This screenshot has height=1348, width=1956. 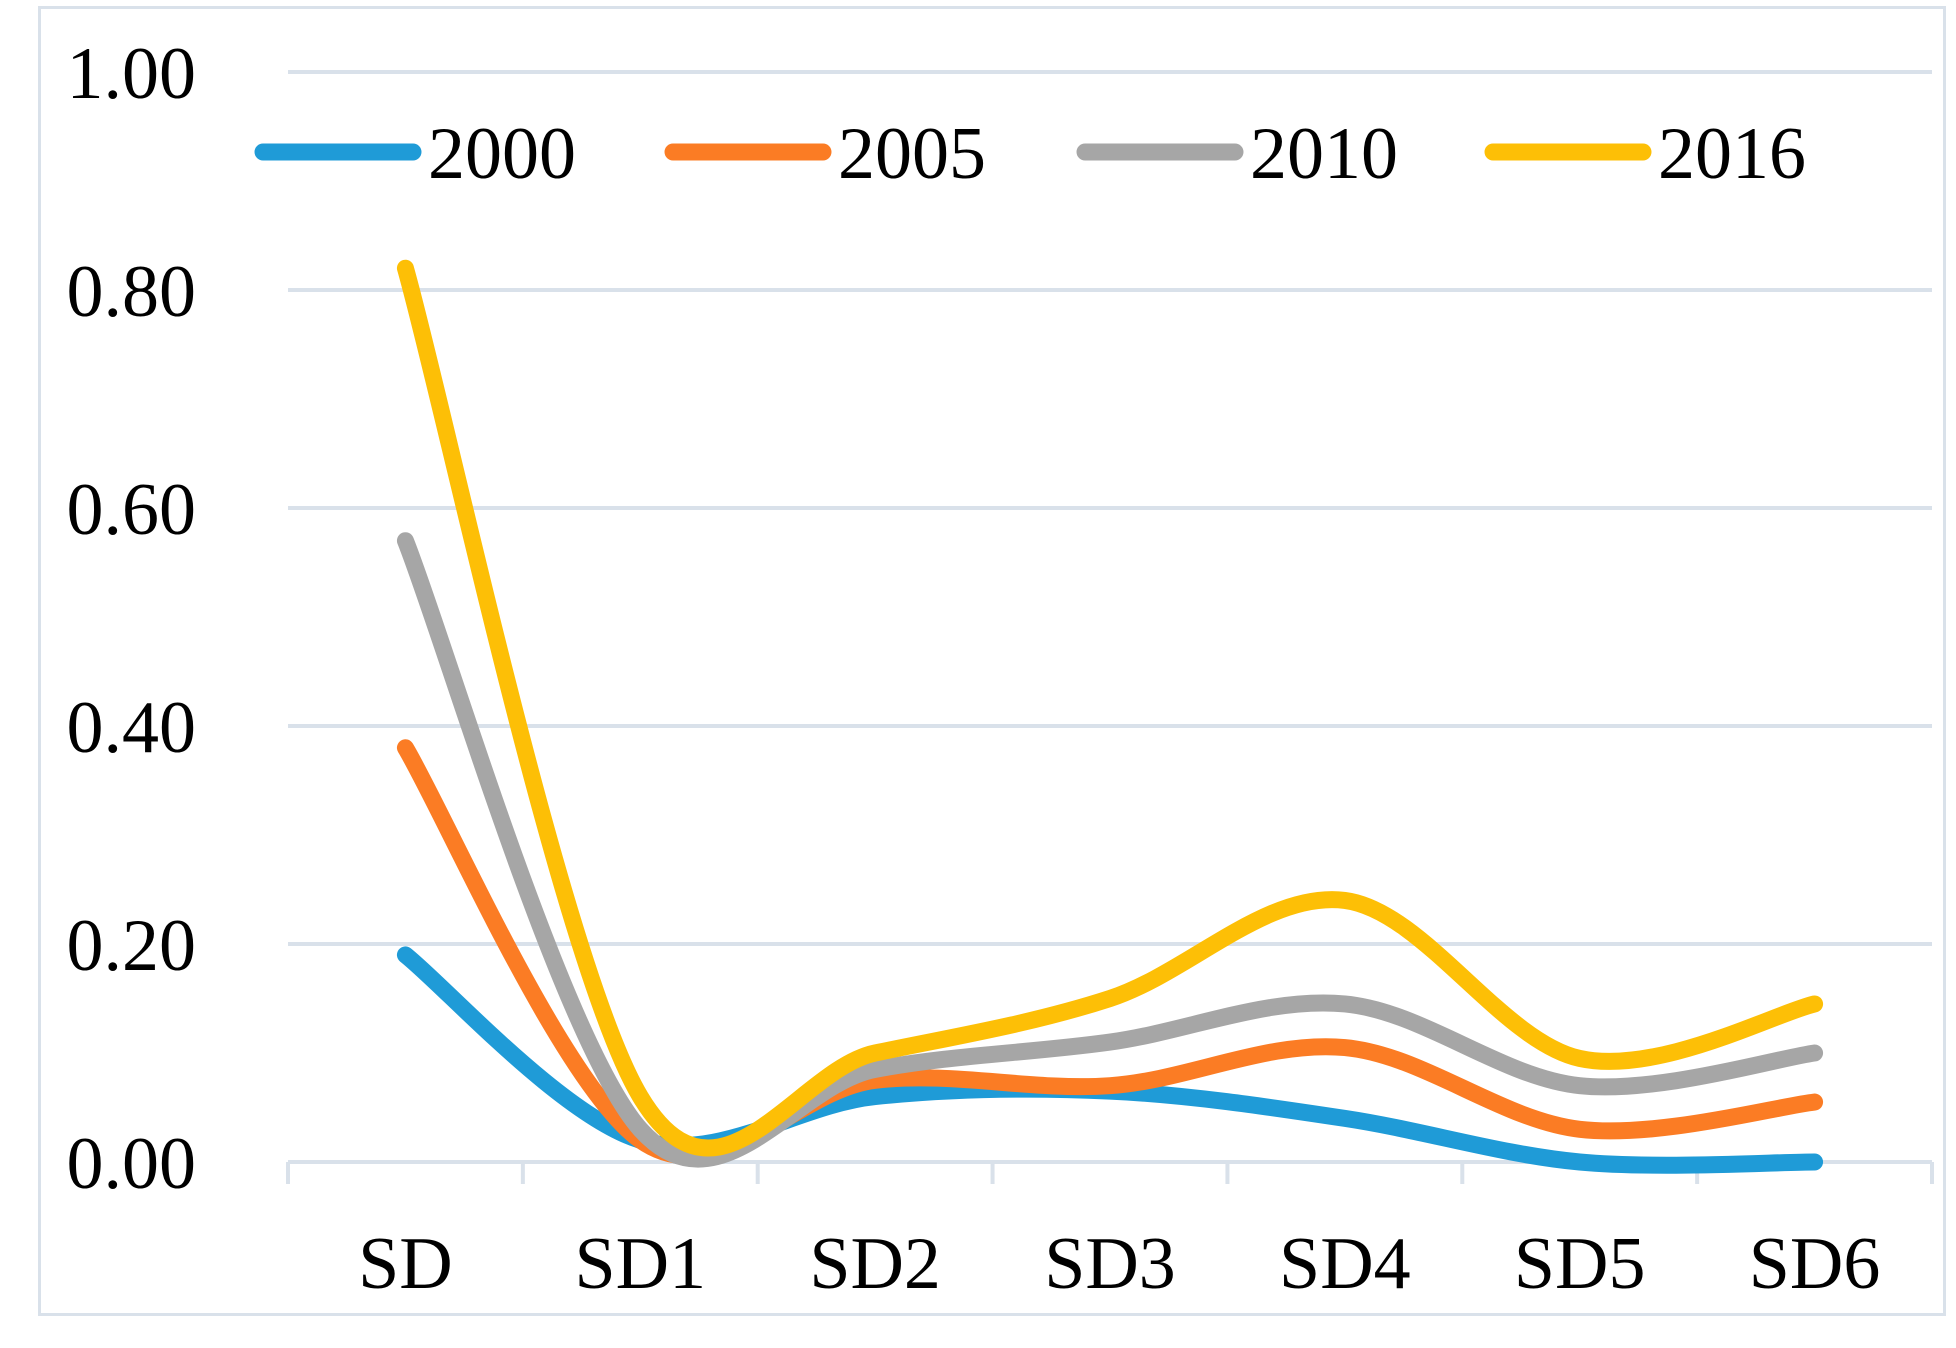 What do you see at coordinates (1815, 1264) in the screenshot?
I see `x-tick-label: SD6` at bounding box center [1815, 1264].